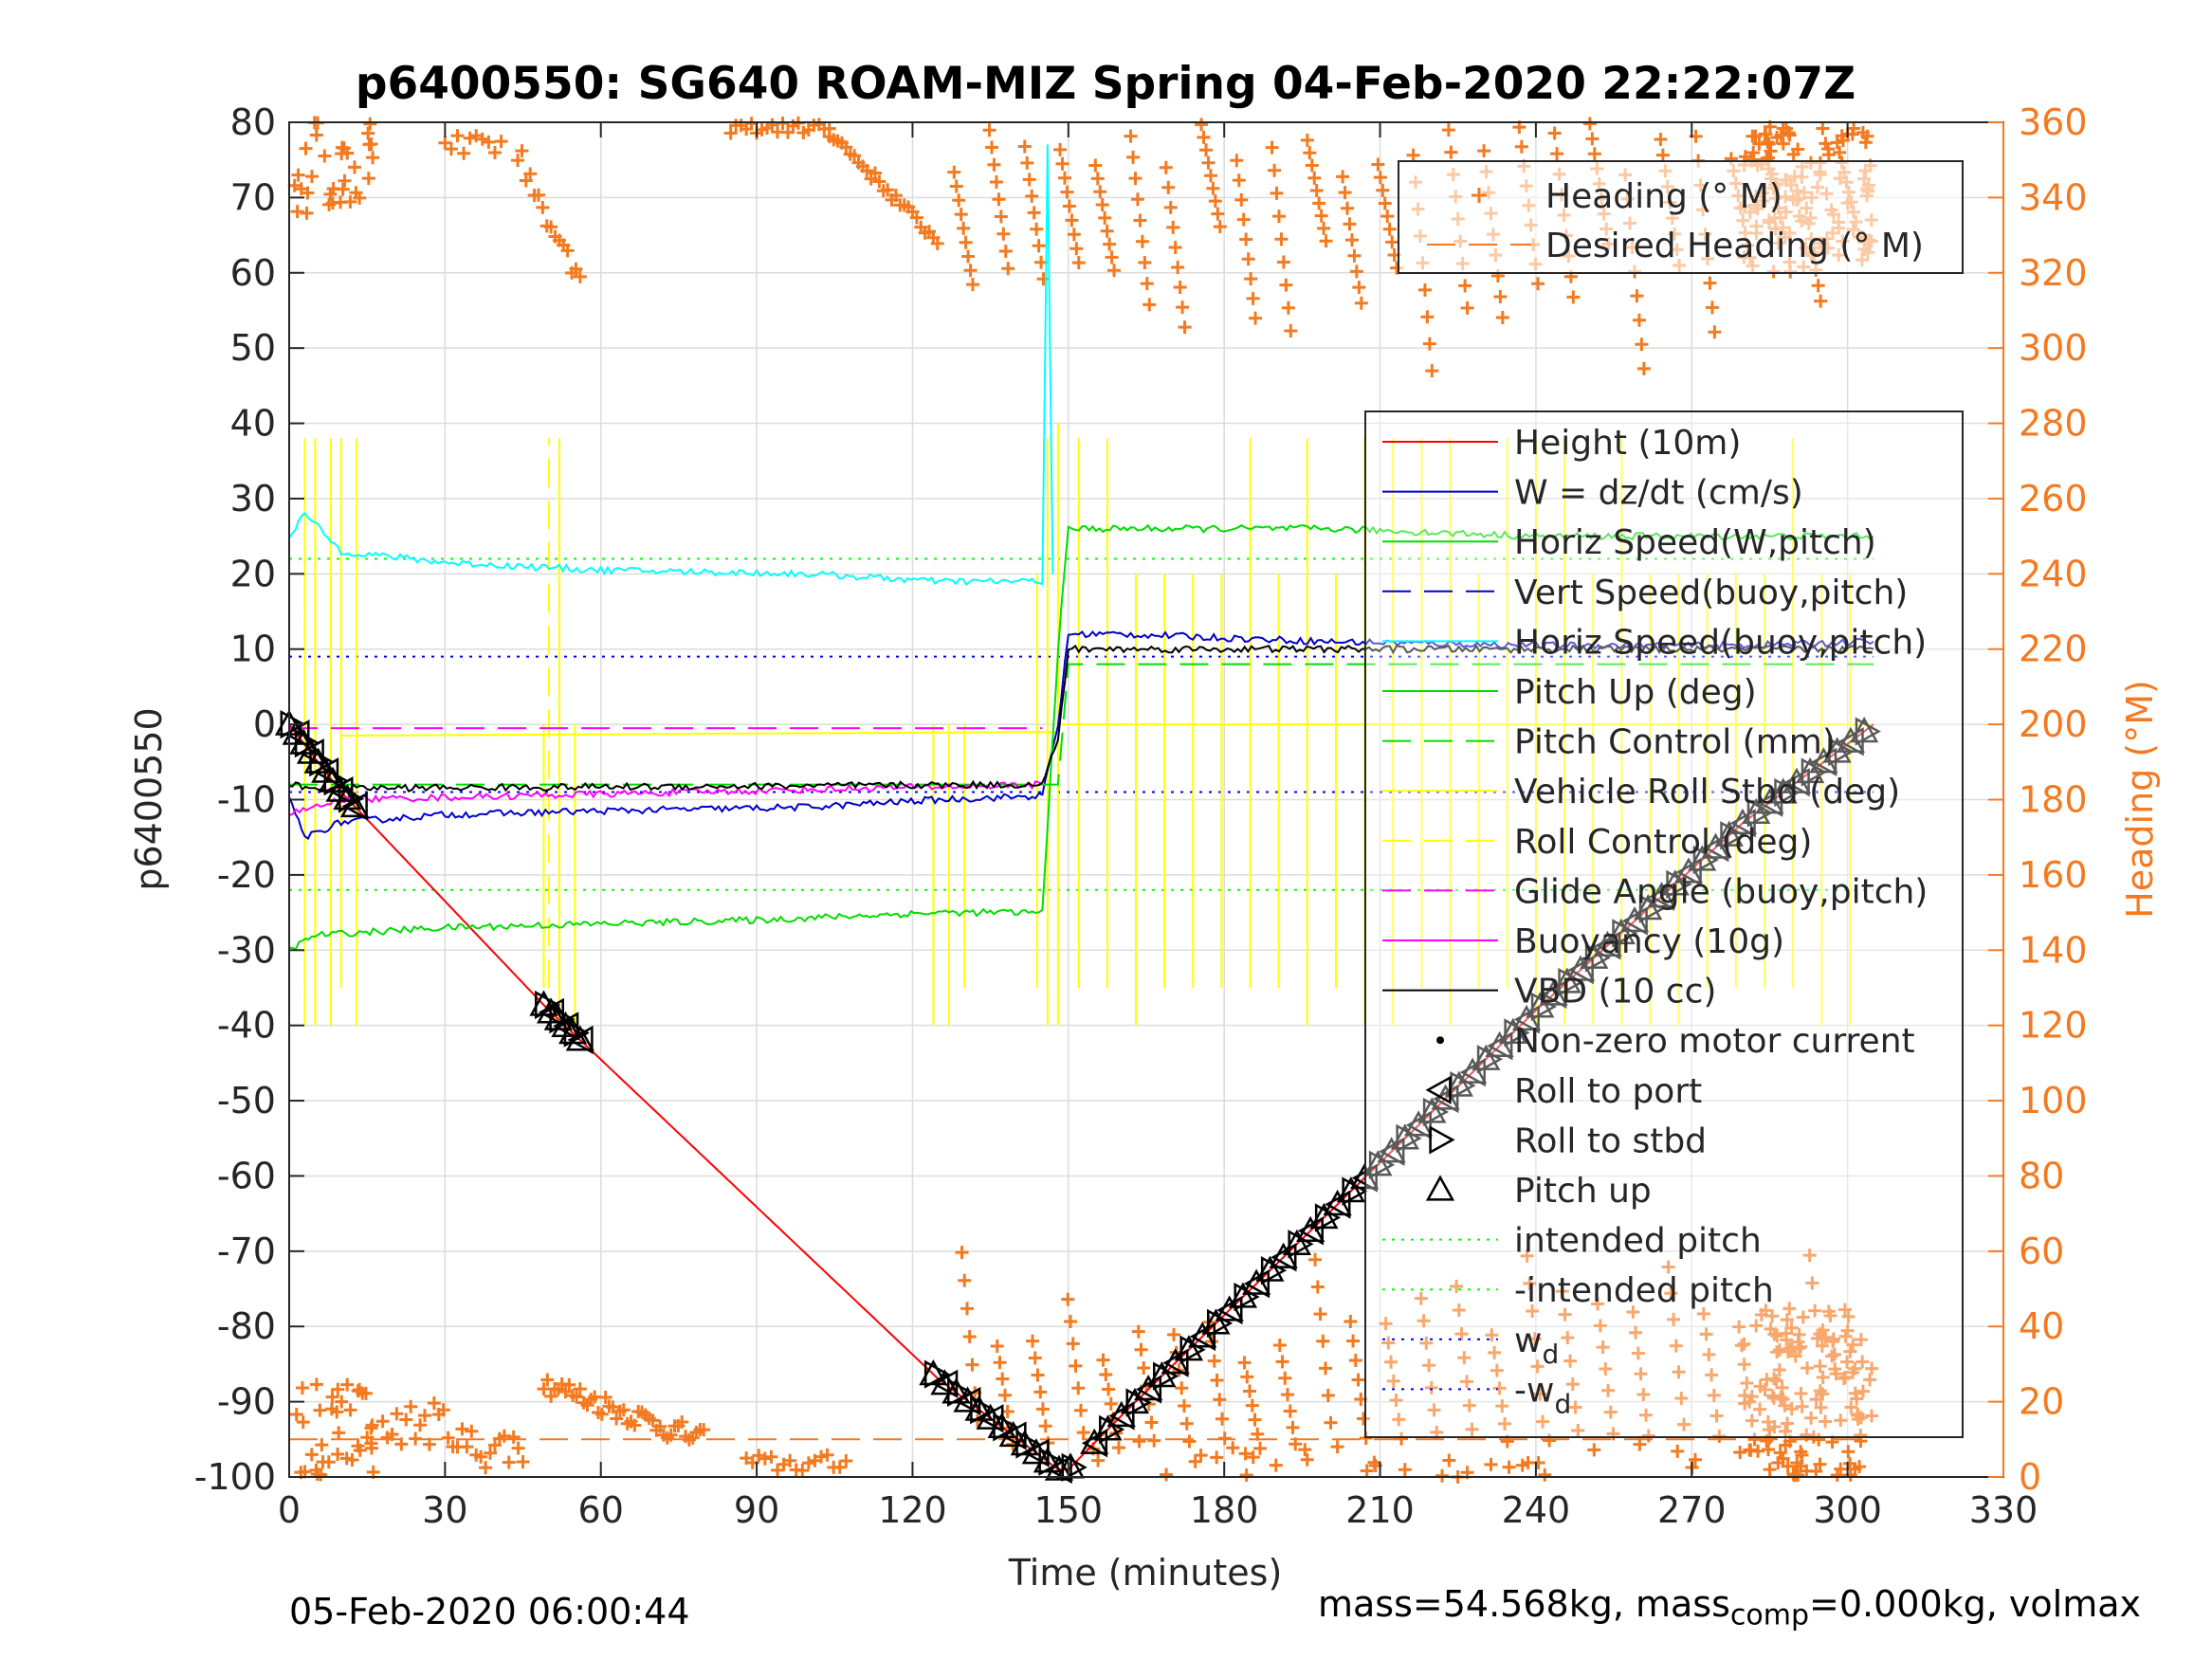 Image resolution: width=2212 pixels, height=1659 pixels. I want to click on legend-label: Height (10m), so click(1627, 443).